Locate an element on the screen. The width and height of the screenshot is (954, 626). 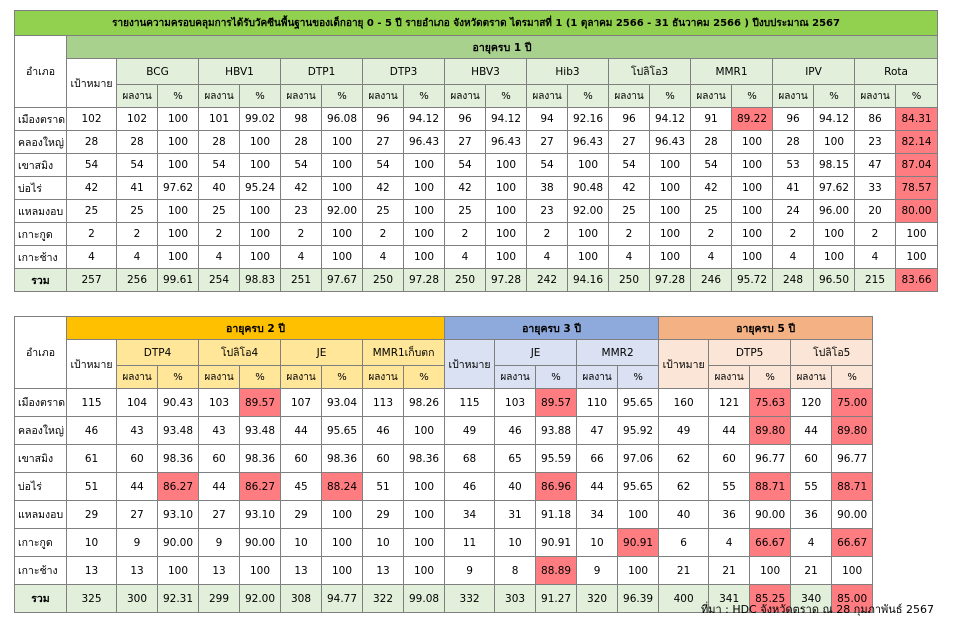
target-header: เป้าหมาย is located at coordinates (91, 364).